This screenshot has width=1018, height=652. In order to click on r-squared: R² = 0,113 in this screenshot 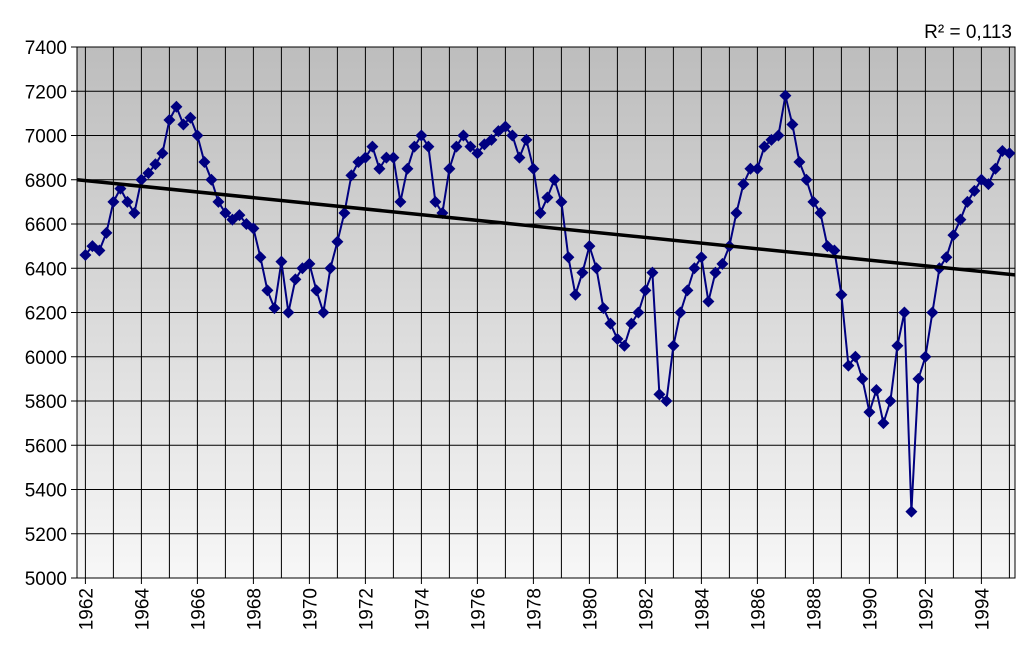, I will do `click(968, 32)`.